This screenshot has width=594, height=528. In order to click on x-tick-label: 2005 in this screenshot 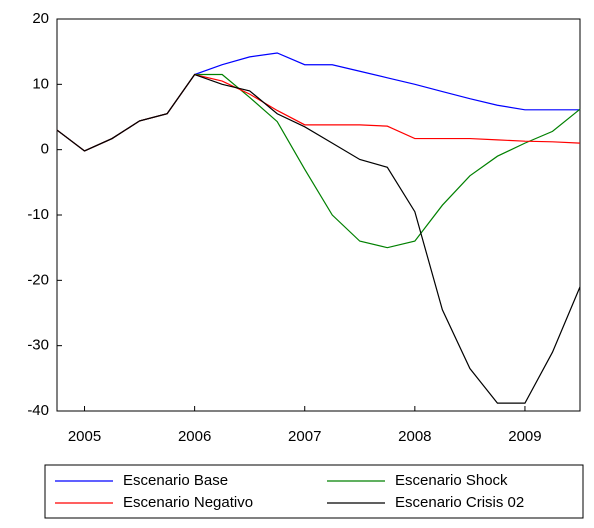, I will do `click(84, 436)`.